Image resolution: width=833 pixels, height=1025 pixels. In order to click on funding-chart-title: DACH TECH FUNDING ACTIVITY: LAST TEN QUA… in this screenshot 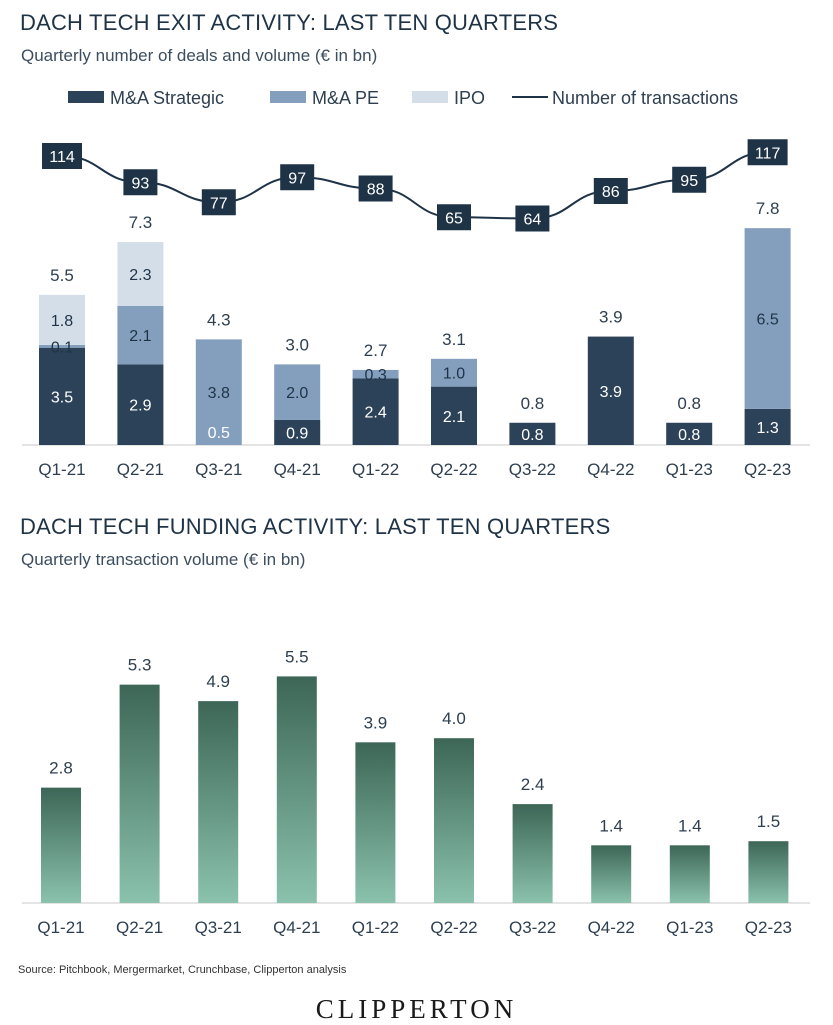, I will do `click(315, 526)`.